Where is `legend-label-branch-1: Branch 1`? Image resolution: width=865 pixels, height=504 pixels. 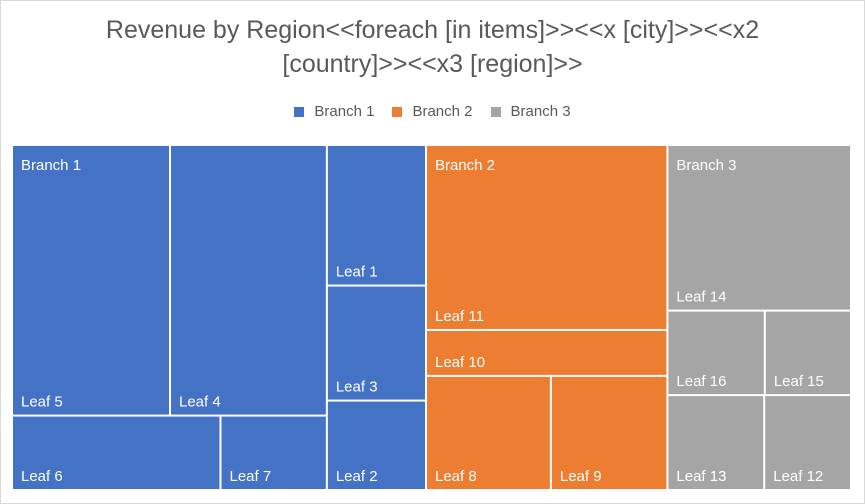 legend-label-branch-1: Branch 1 is located at coordinates (344, 111).